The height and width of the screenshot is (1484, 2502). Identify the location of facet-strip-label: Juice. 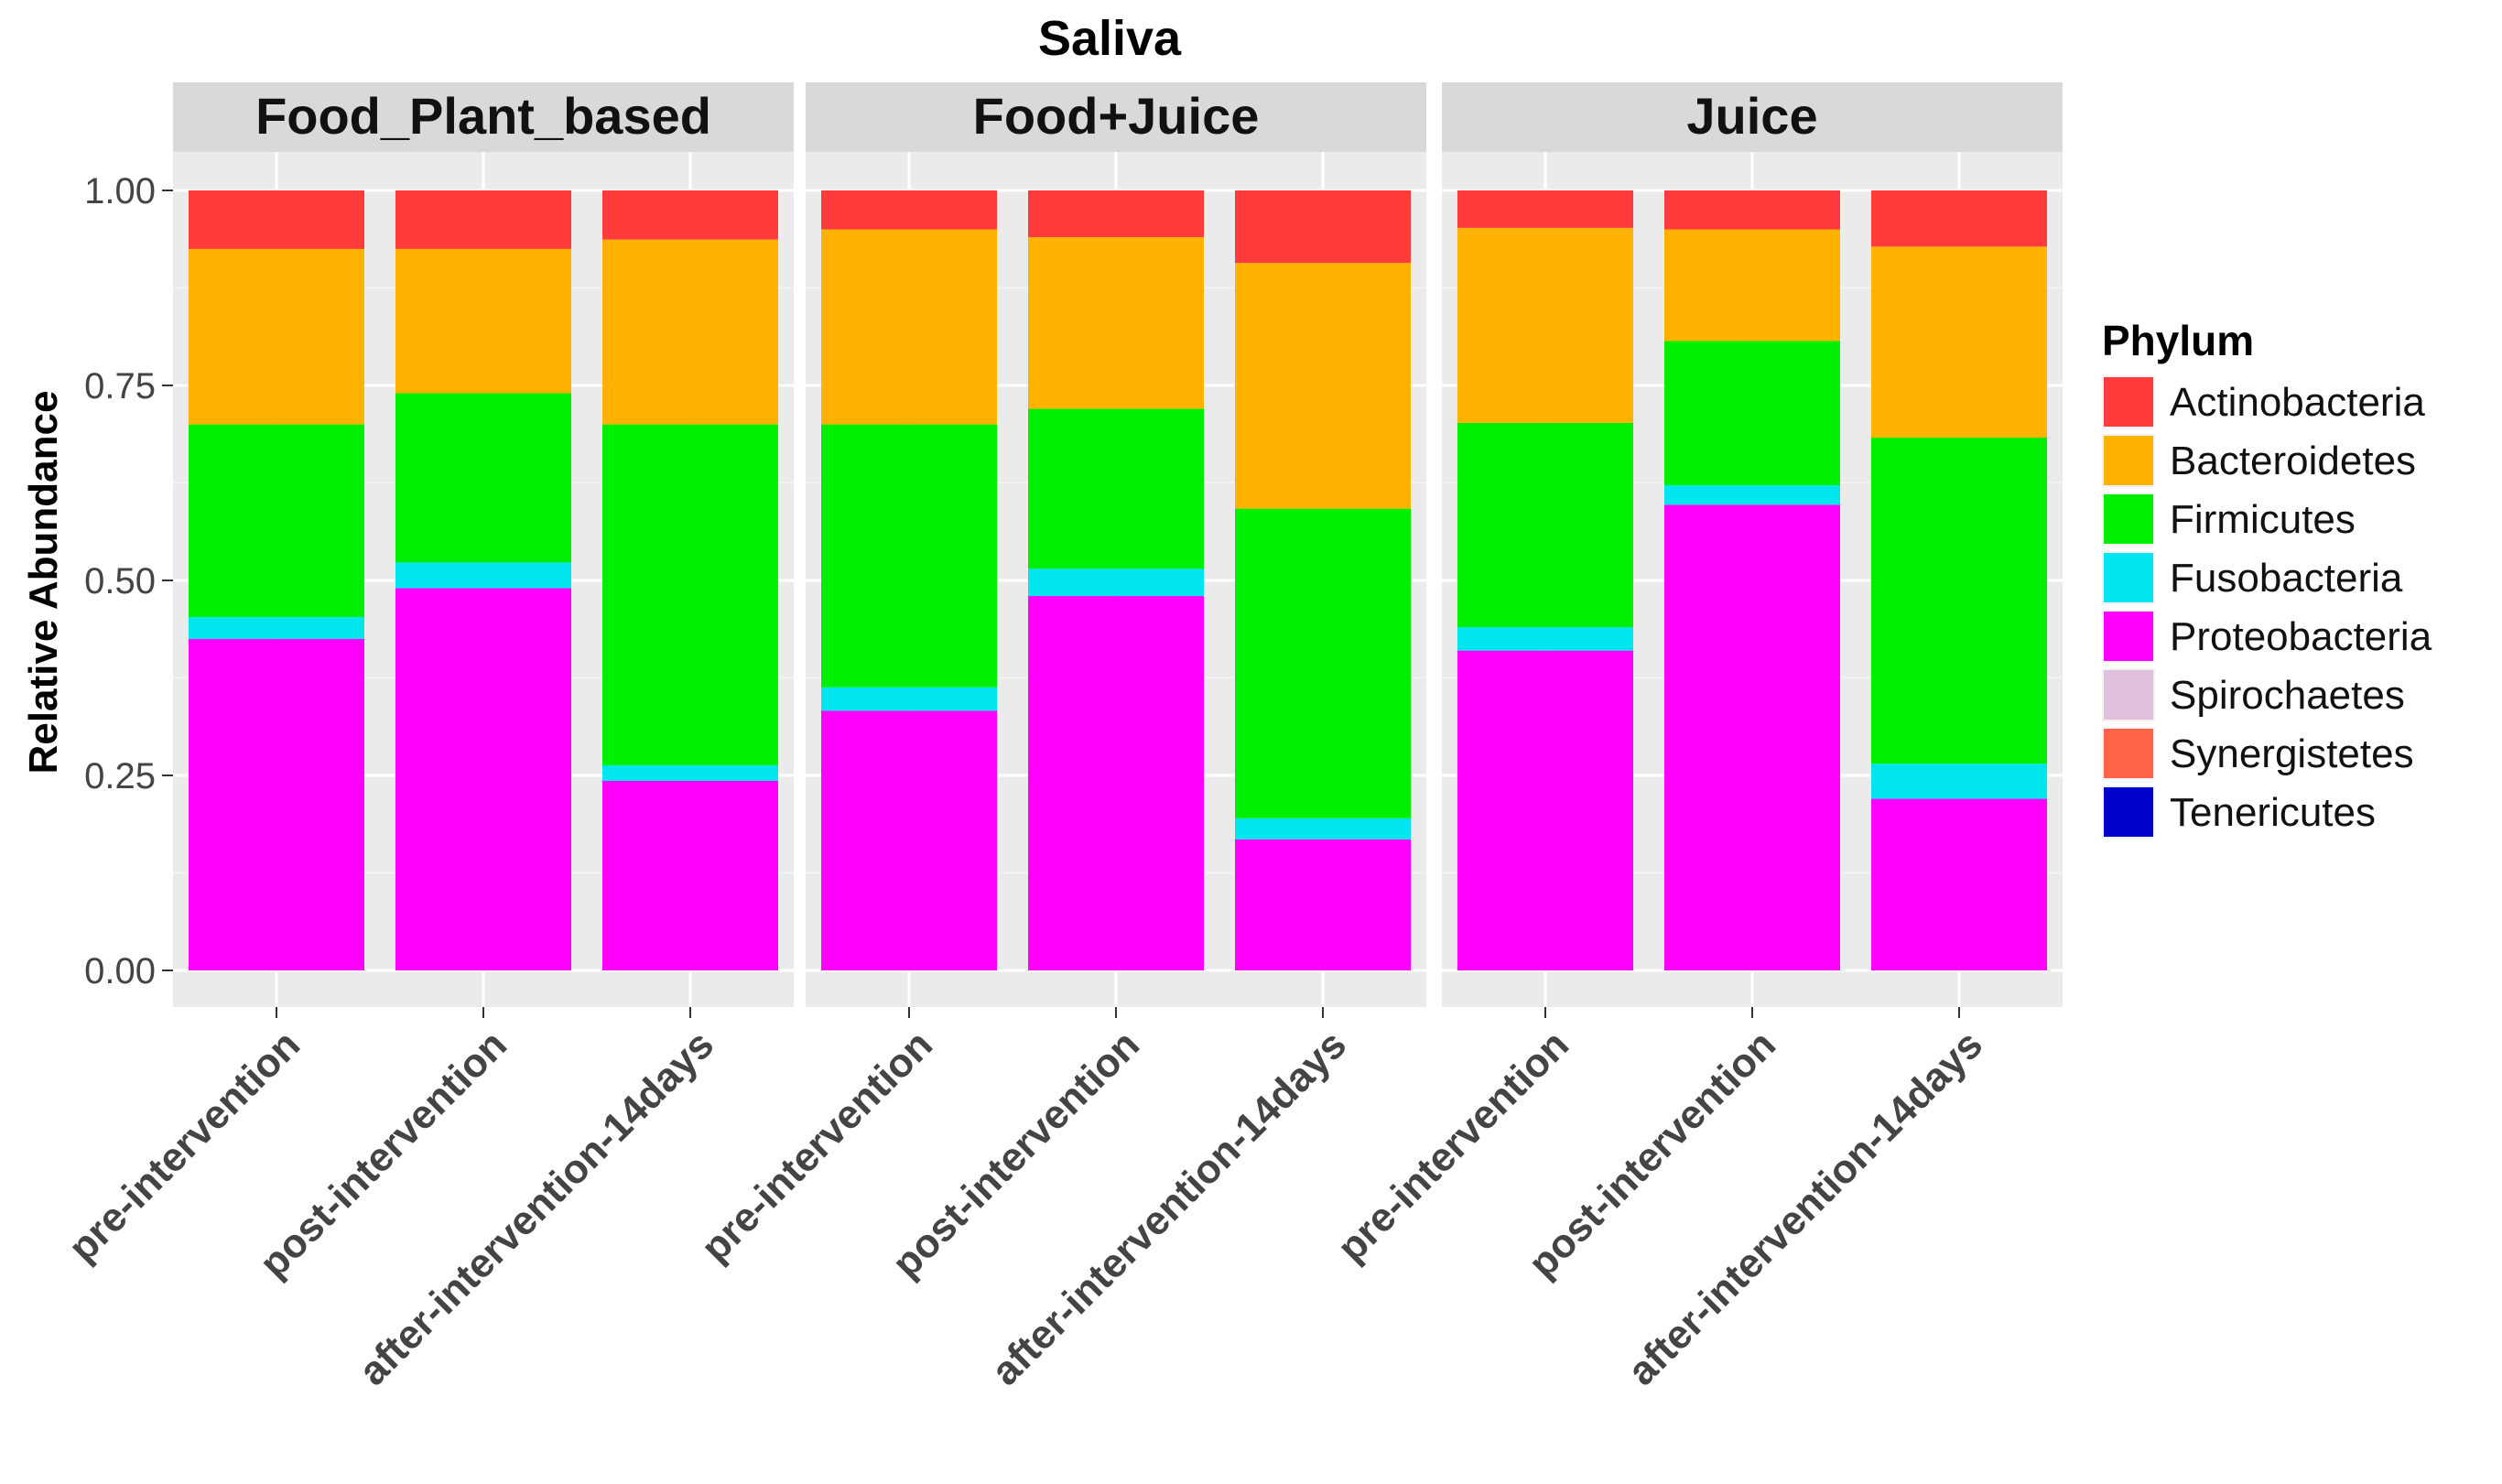
(1752, 116).